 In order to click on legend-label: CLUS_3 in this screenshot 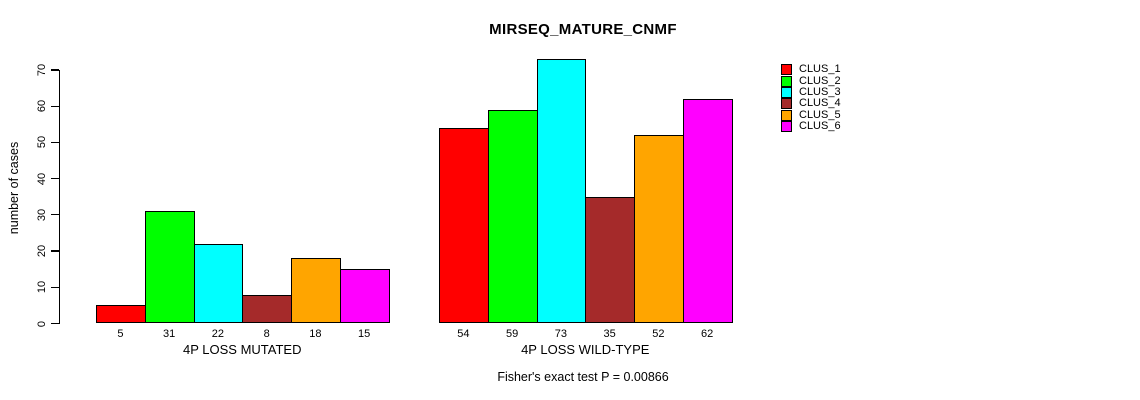, I will do `click(820, 91)`.